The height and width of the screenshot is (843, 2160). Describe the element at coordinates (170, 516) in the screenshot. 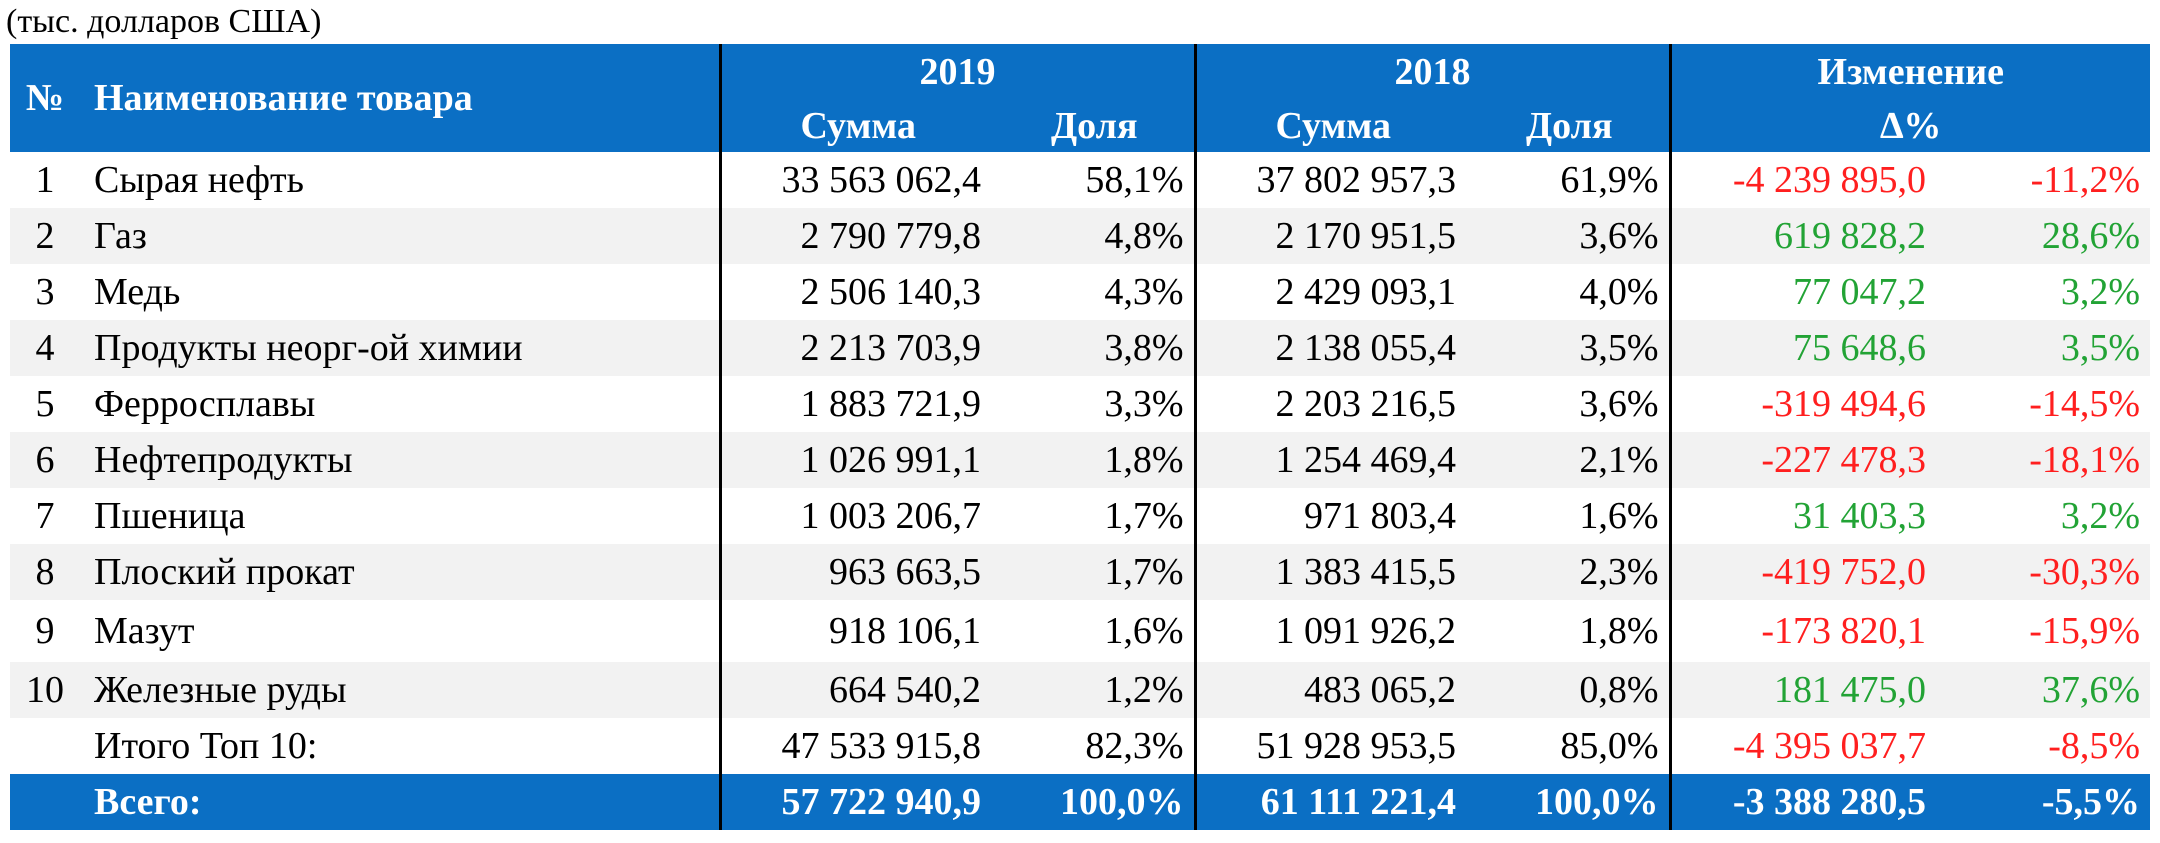

I see `row-name: Пшеница` at that location.